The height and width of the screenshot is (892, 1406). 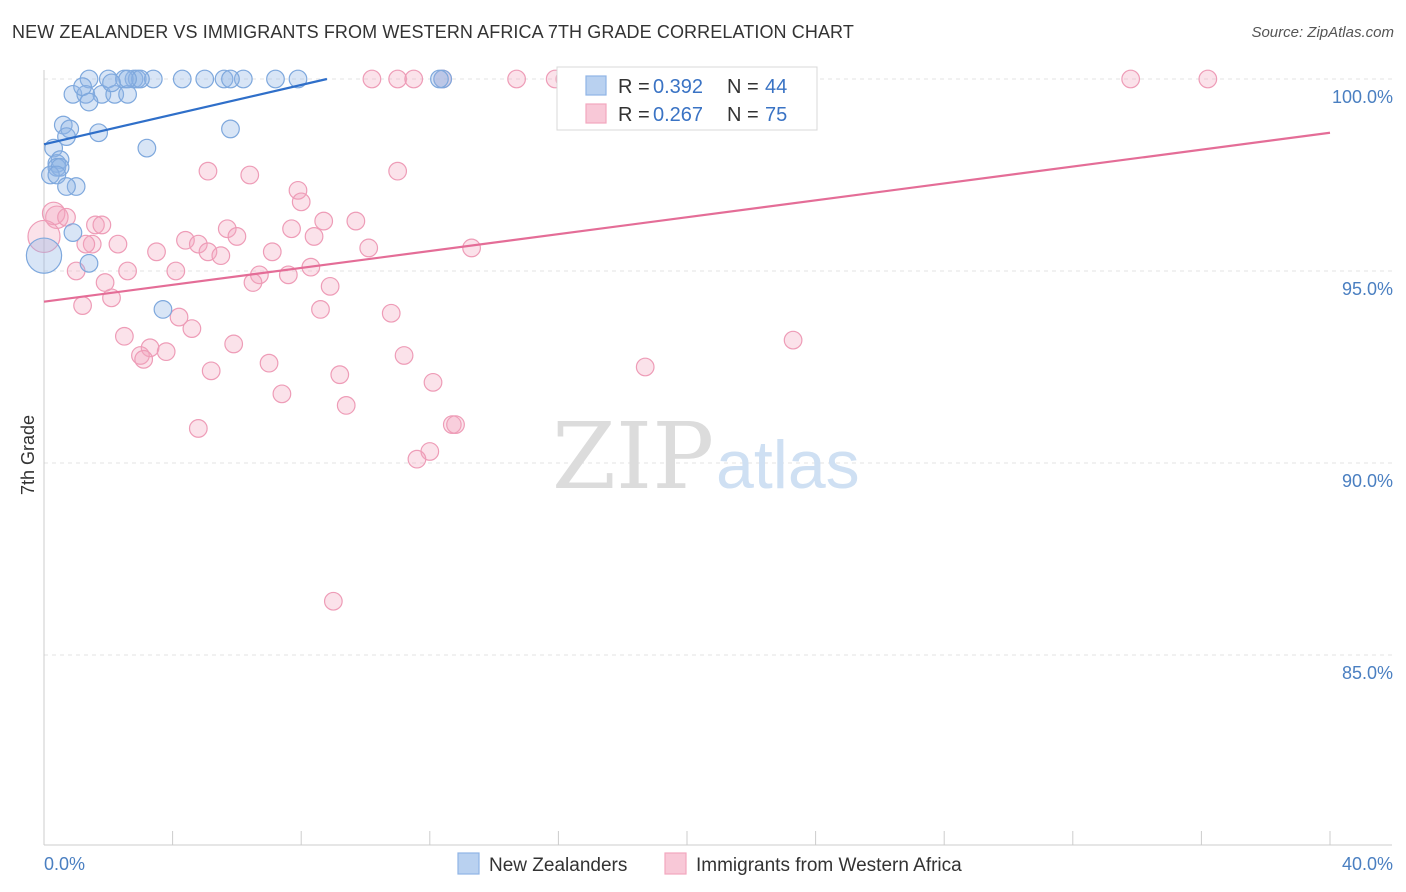 What do you see at coordinates (634, 87) in the screenshot?
I see `legend-r-label-1: R =` at bounding box center [634, 87].